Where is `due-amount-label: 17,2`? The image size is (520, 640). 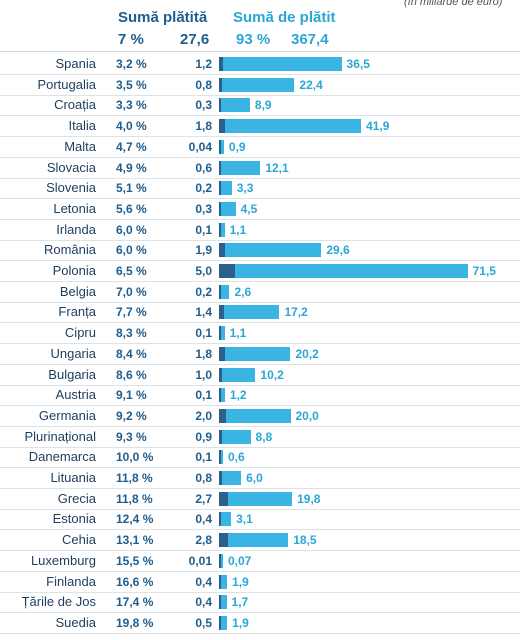 due-amount-label: 17,2 is located at coordinates (296, 312).